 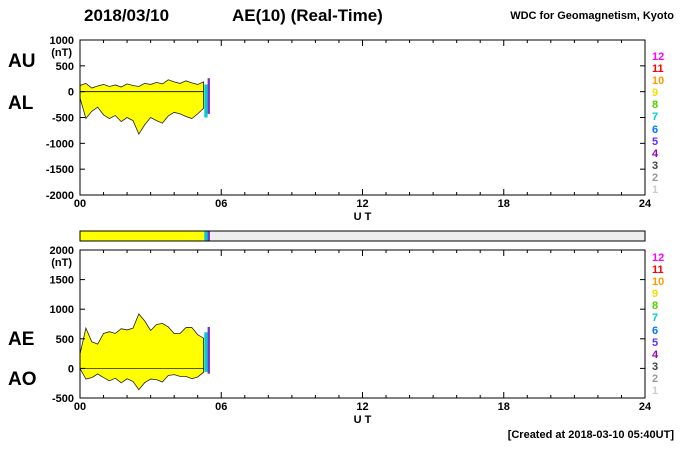 What do you see at coordinates (60, 170) in the screenshot?
I see `y-tick-label: -1500` at bounding box center [60, 170].